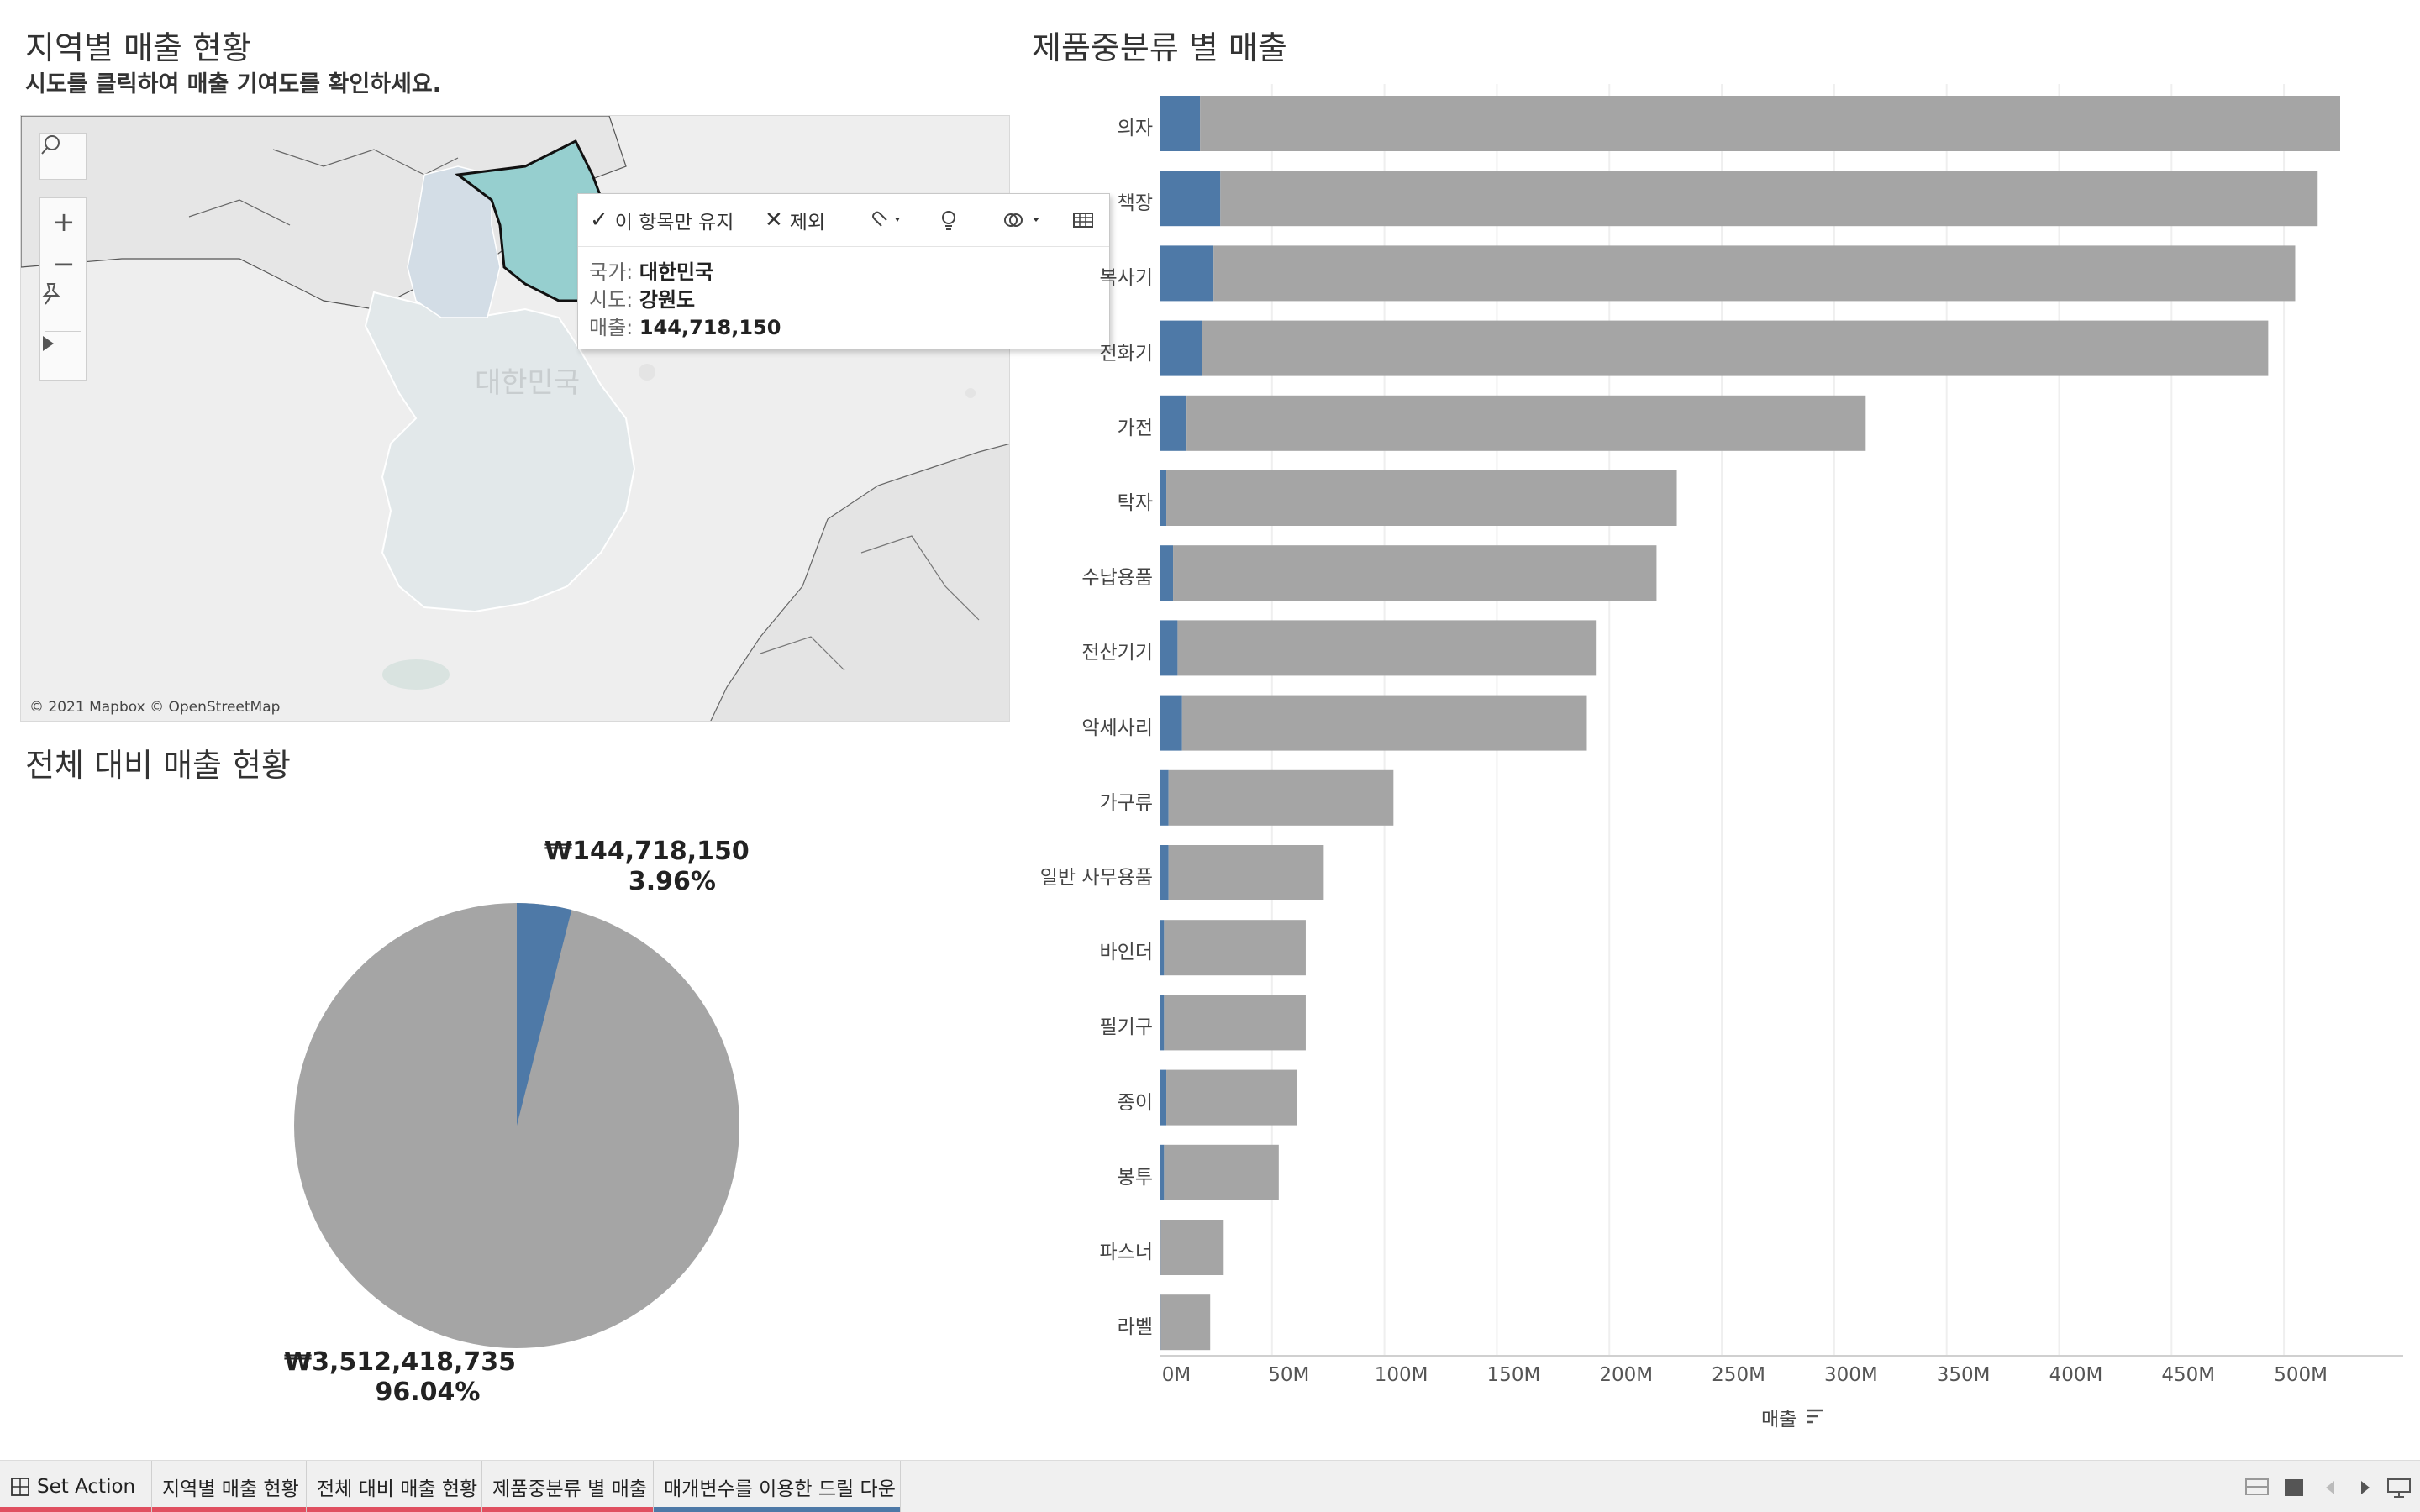  I want to click on x-tick-label: 50M, so click(1289, 1375).